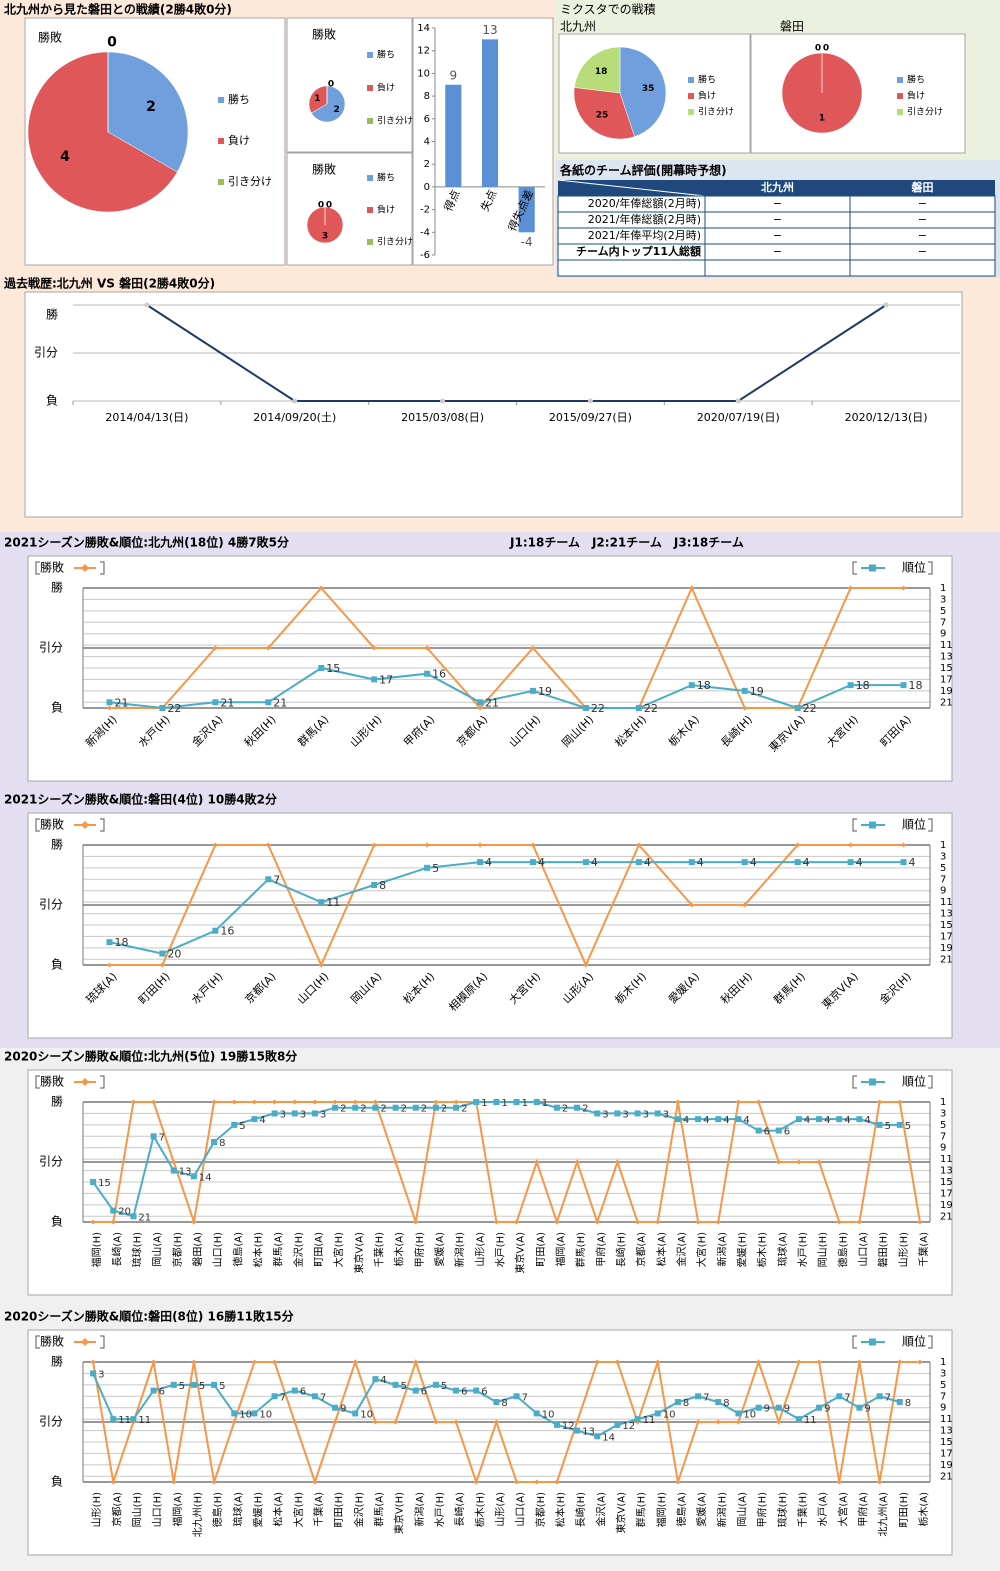  I want to click on x-tick-label: 松本(A), so click(278, 1509).